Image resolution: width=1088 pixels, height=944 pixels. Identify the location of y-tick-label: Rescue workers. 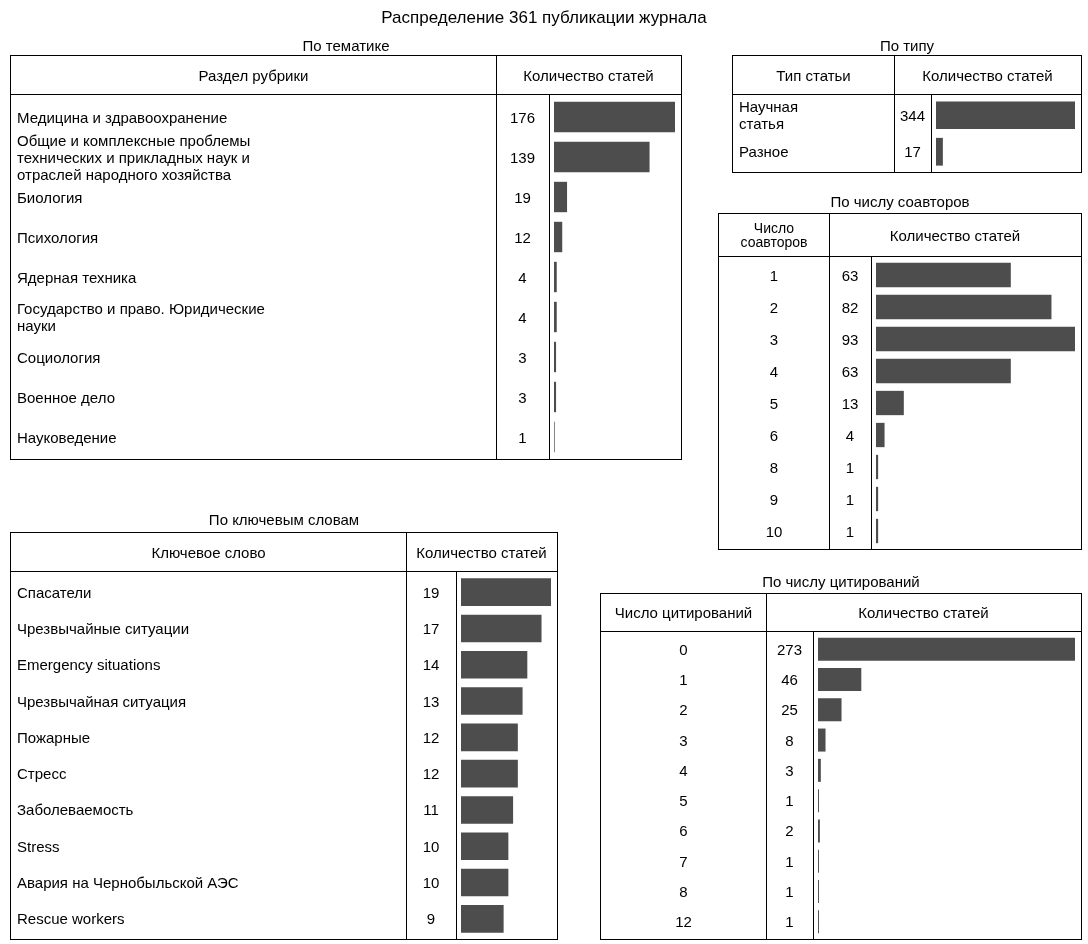
(71, 919).